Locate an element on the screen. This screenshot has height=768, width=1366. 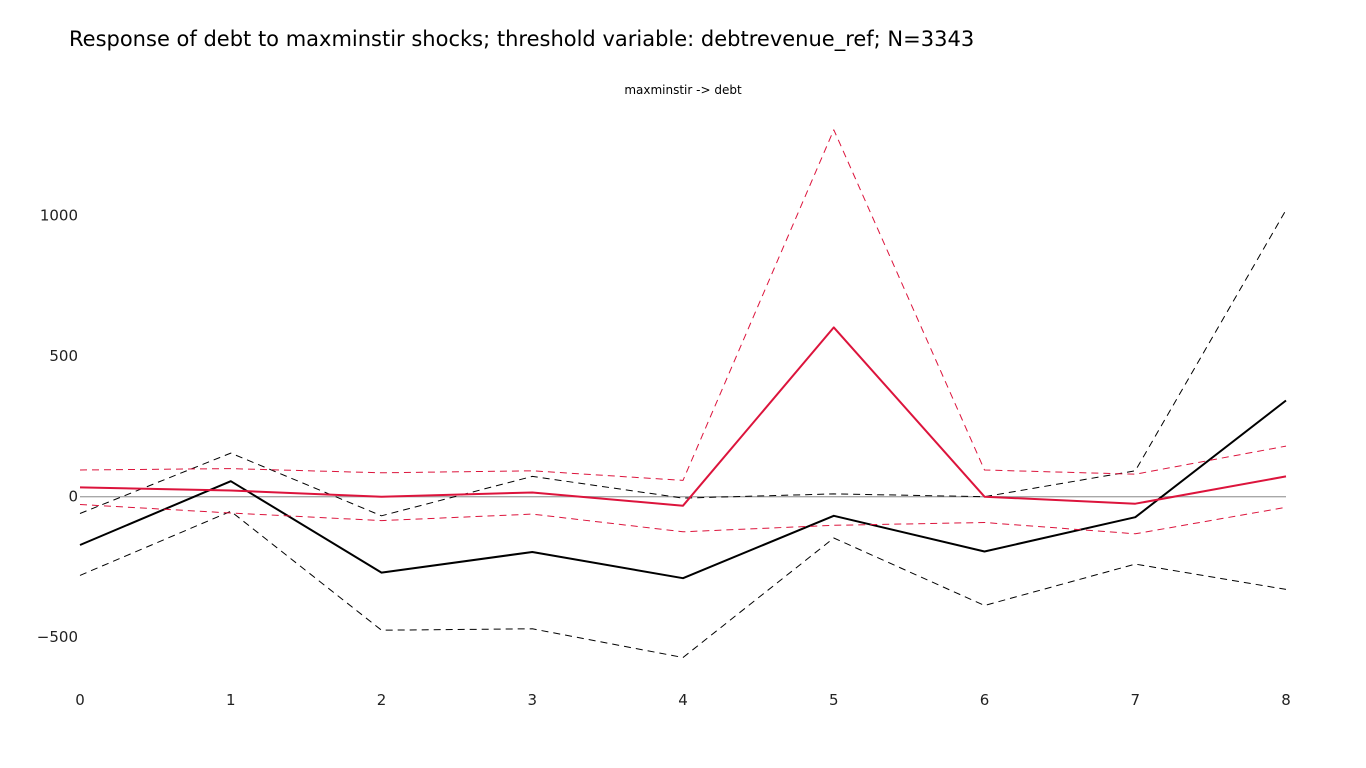
x-tick-label: 7 is located at coordinates (1135, 700).